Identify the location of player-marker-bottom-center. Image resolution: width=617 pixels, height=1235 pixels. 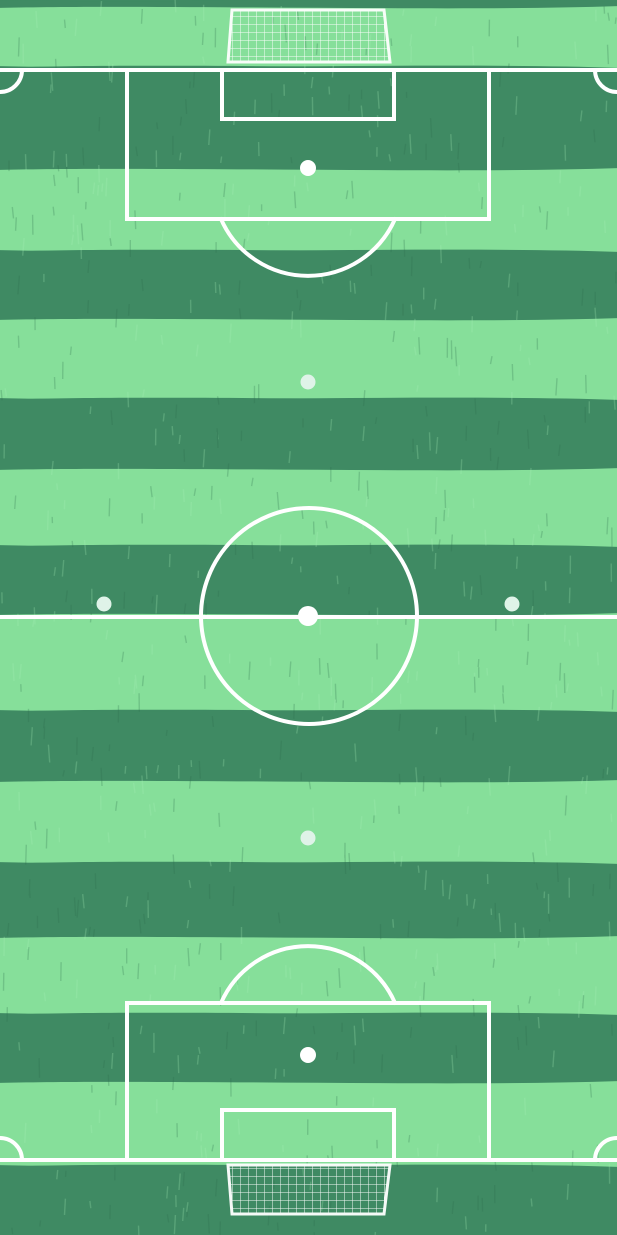
(308, 838).